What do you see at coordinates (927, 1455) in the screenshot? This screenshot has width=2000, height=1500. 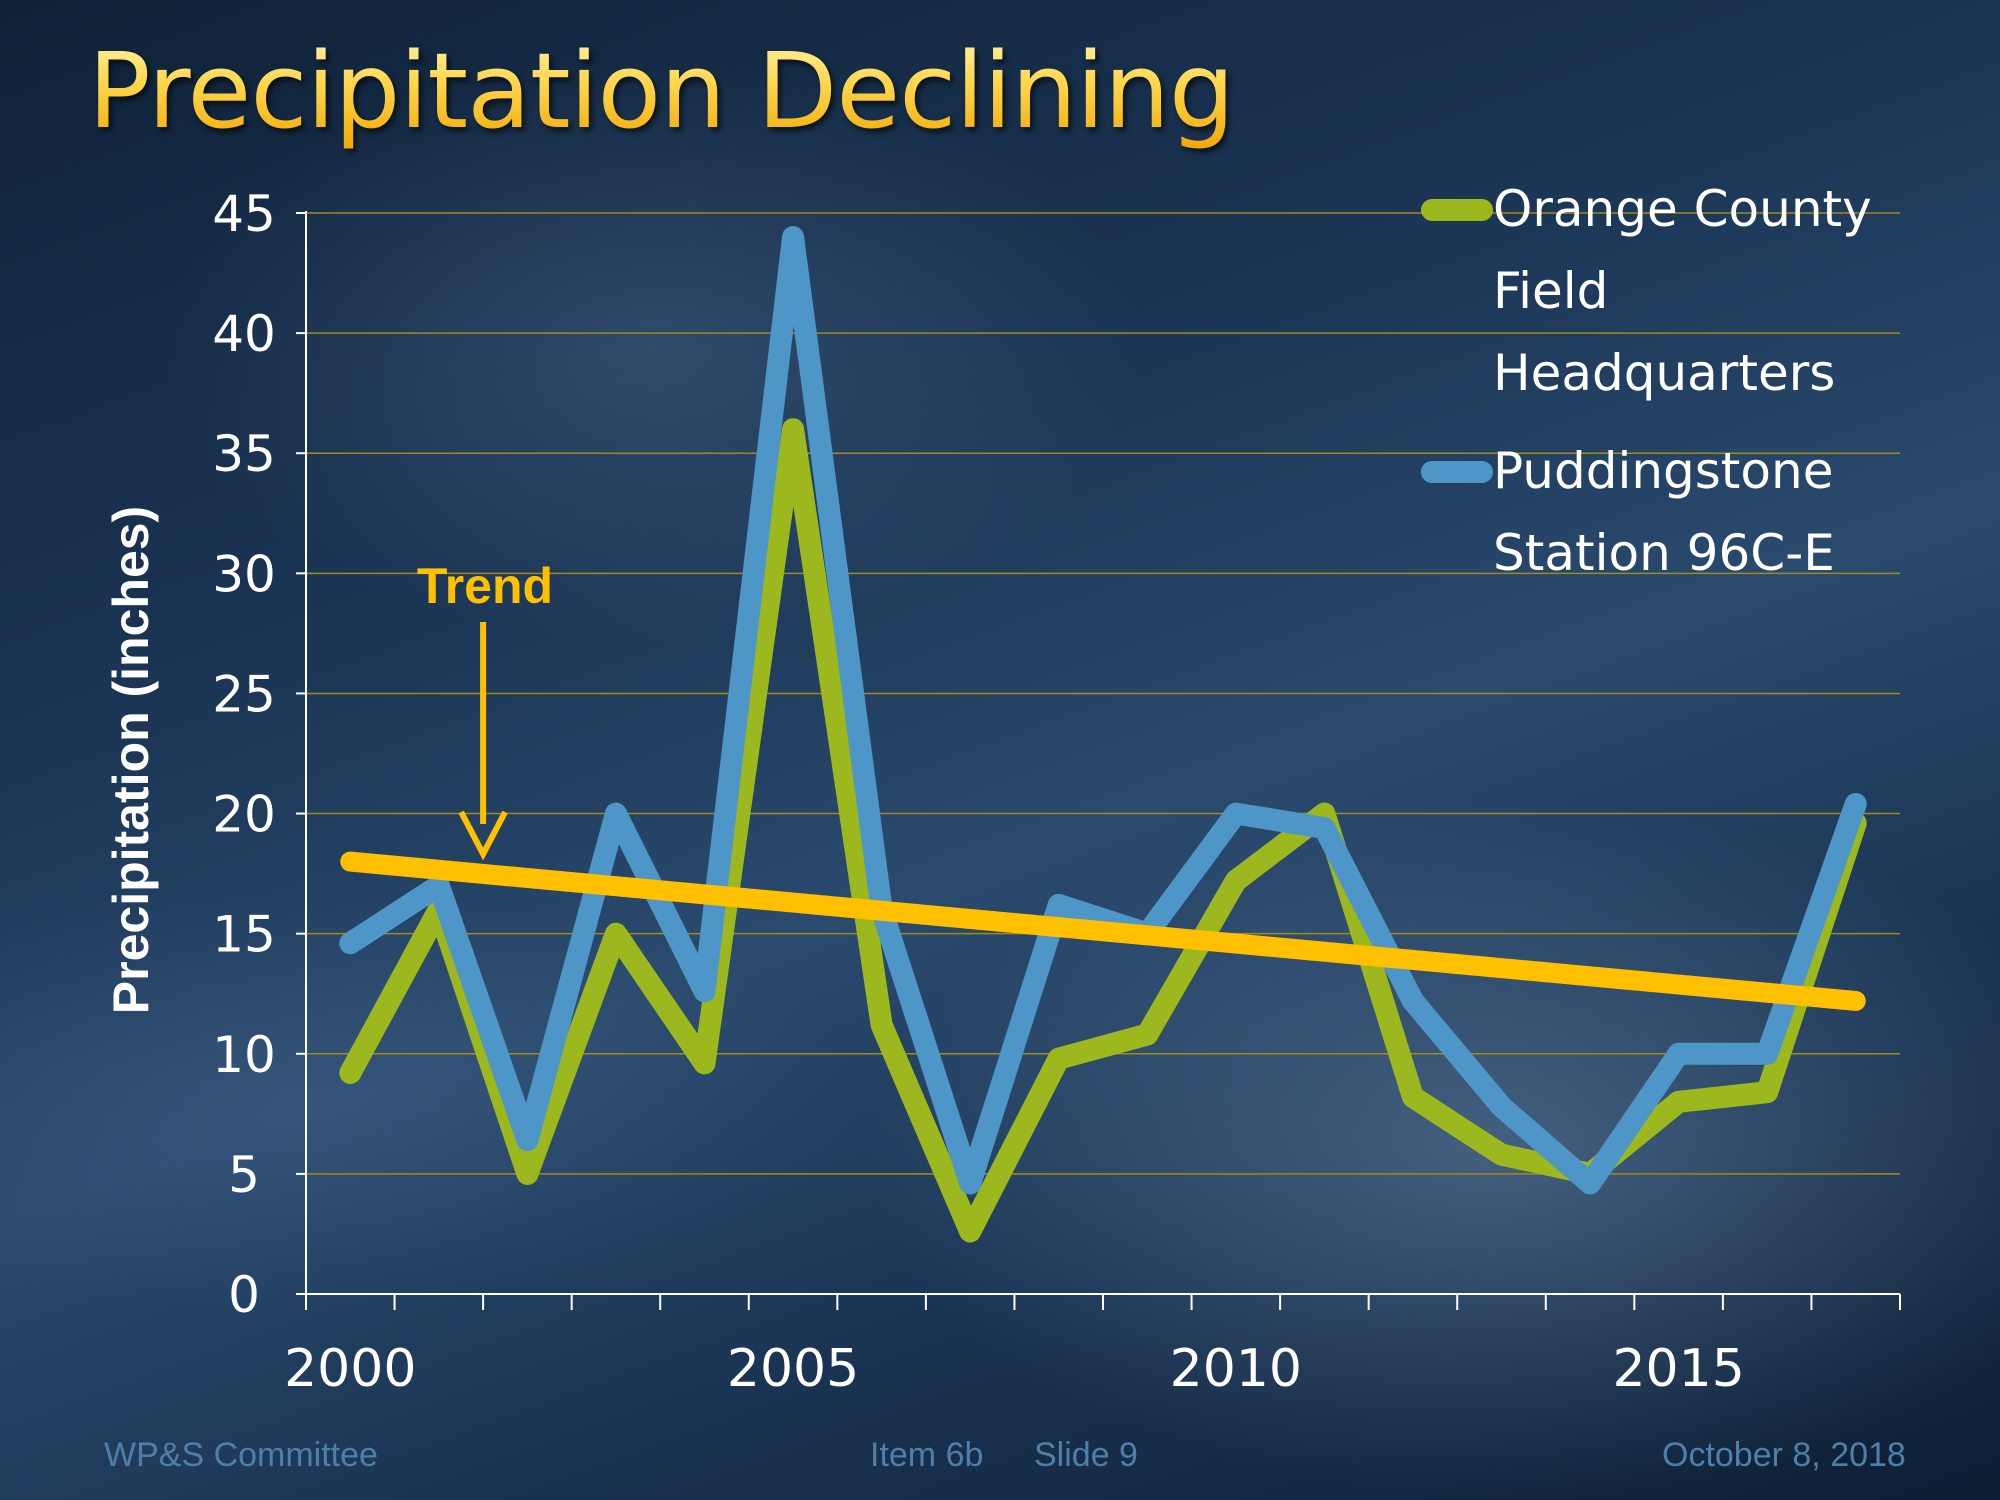 I see `footer-item: Item 6b` at bounding box center [927, 1455].